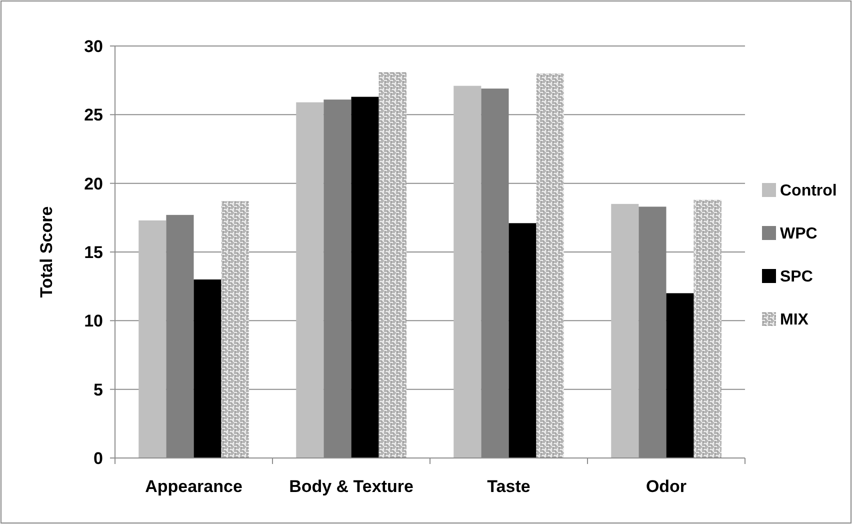 This screenshot has width=852, height=524. Describe the element at coordinates (351, 486) in the screenshot. I see `x-tick-label: Body & Texture` at that location.